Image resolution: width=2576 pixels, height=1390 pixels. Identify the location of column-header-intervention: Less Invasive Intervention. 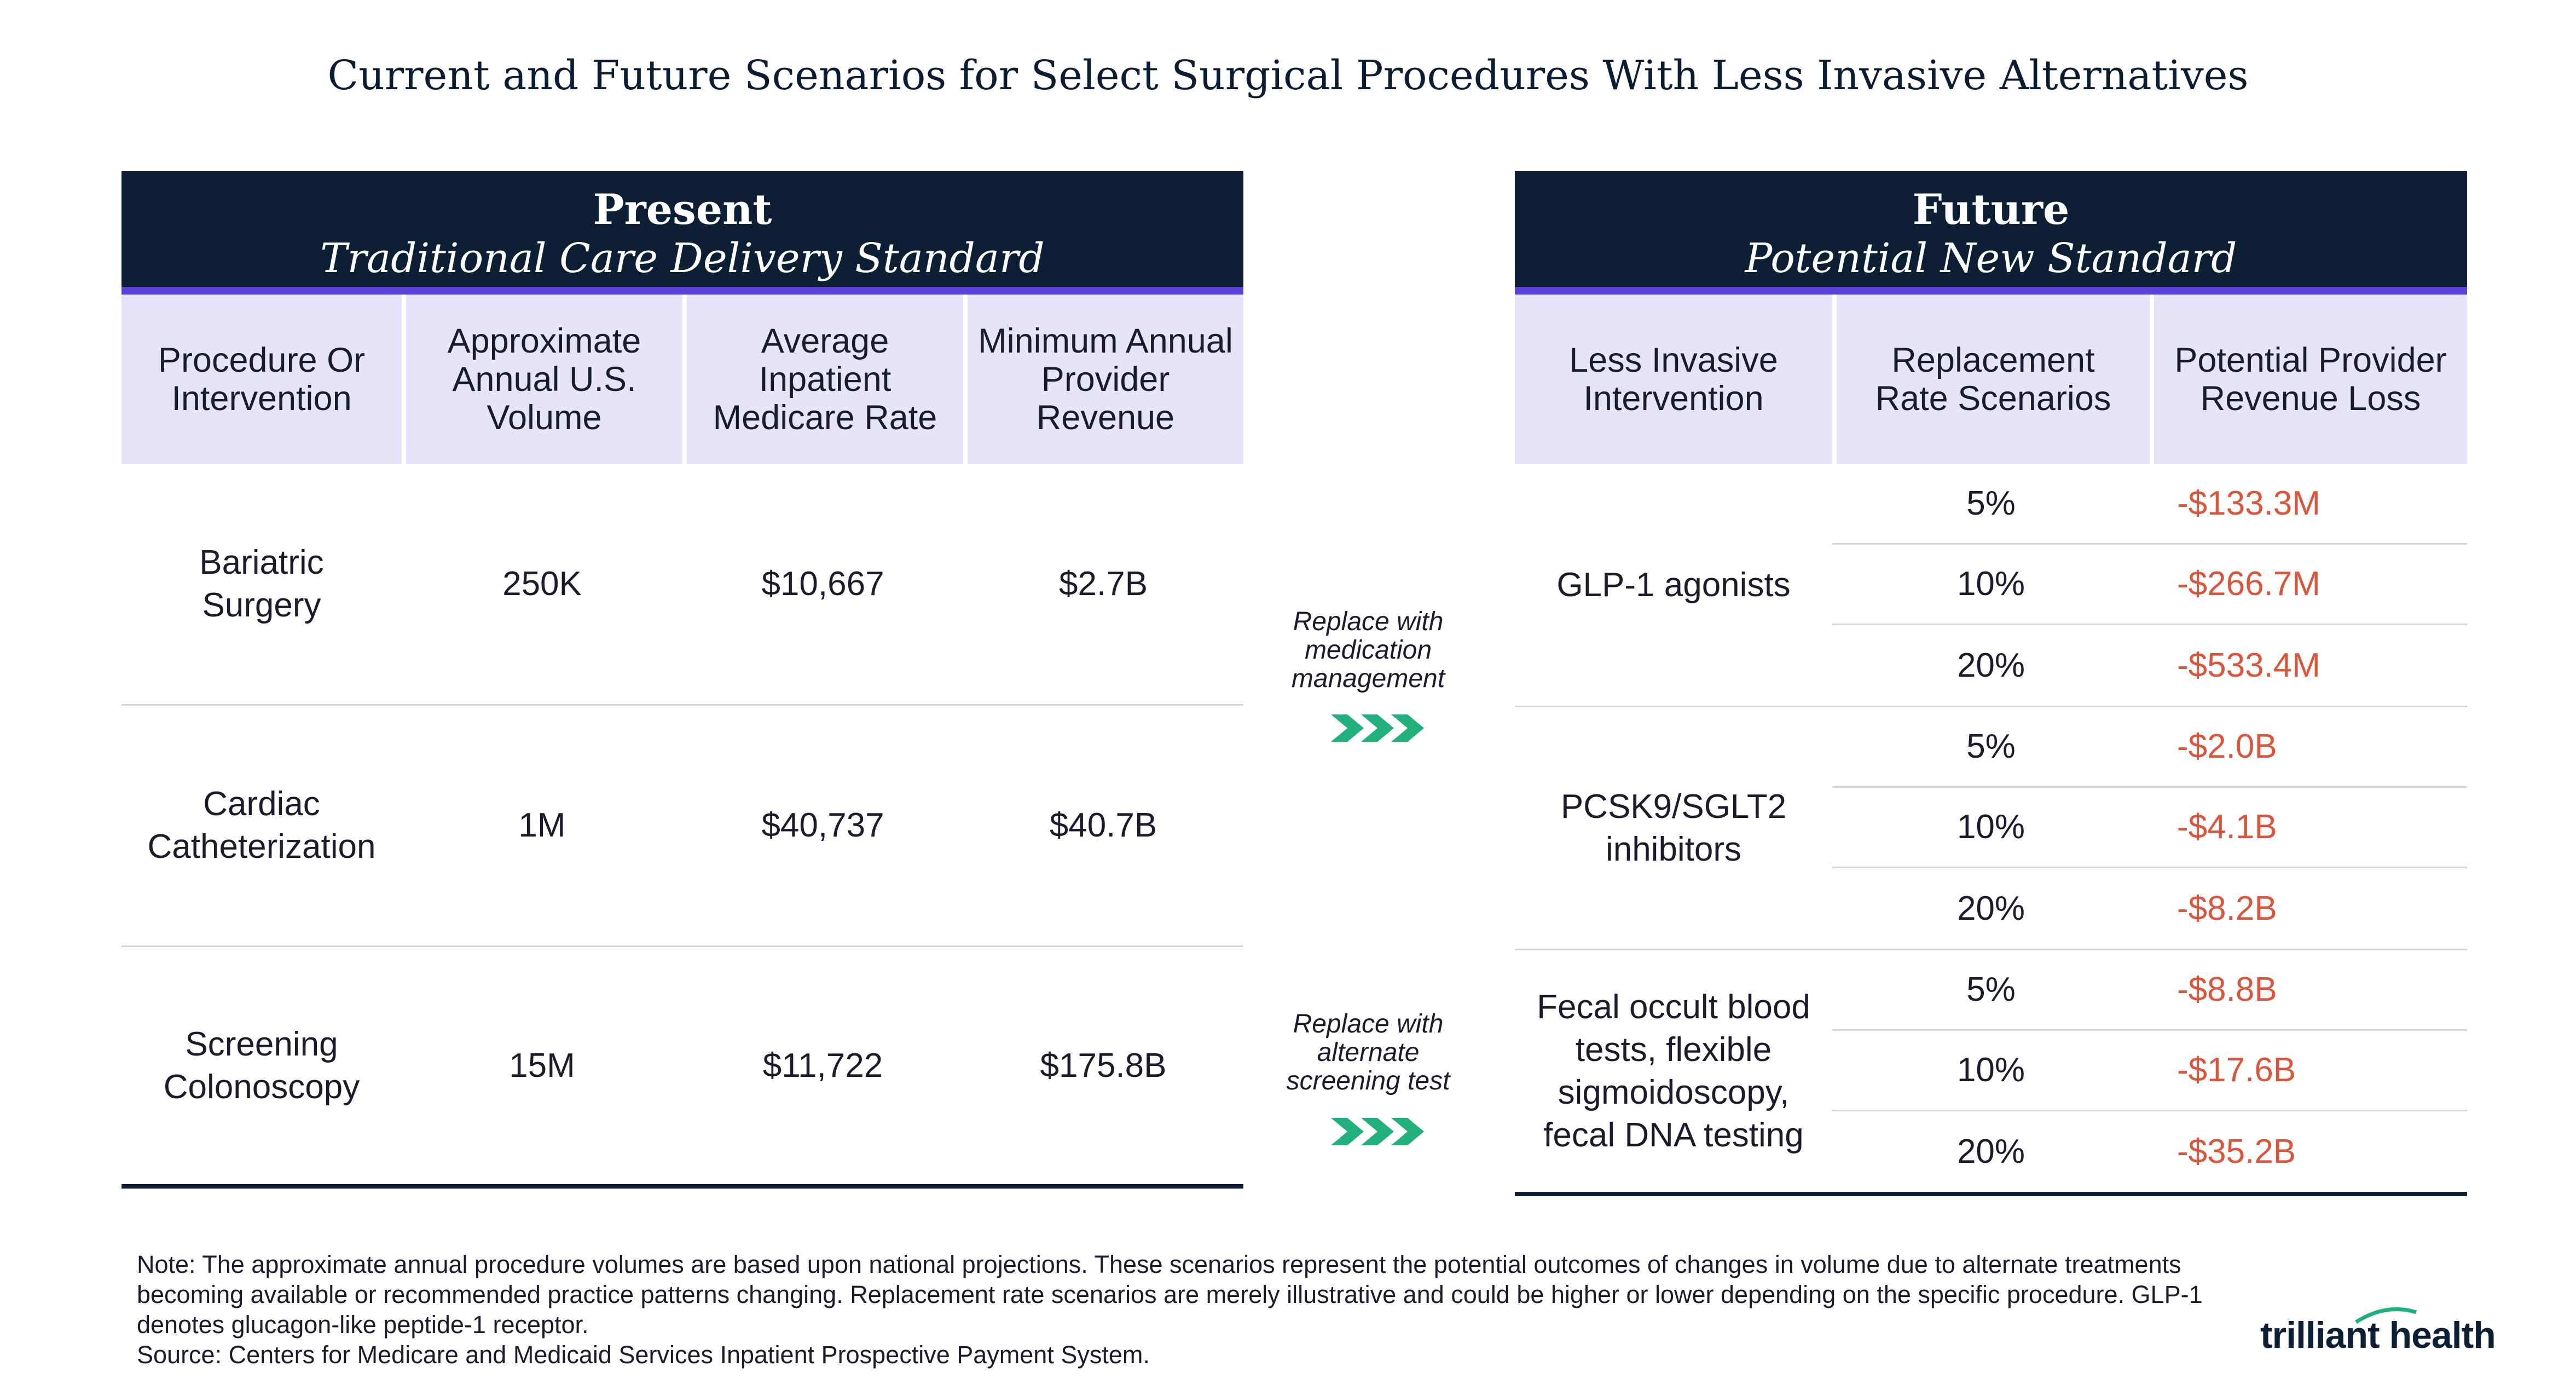
(1673, 380).